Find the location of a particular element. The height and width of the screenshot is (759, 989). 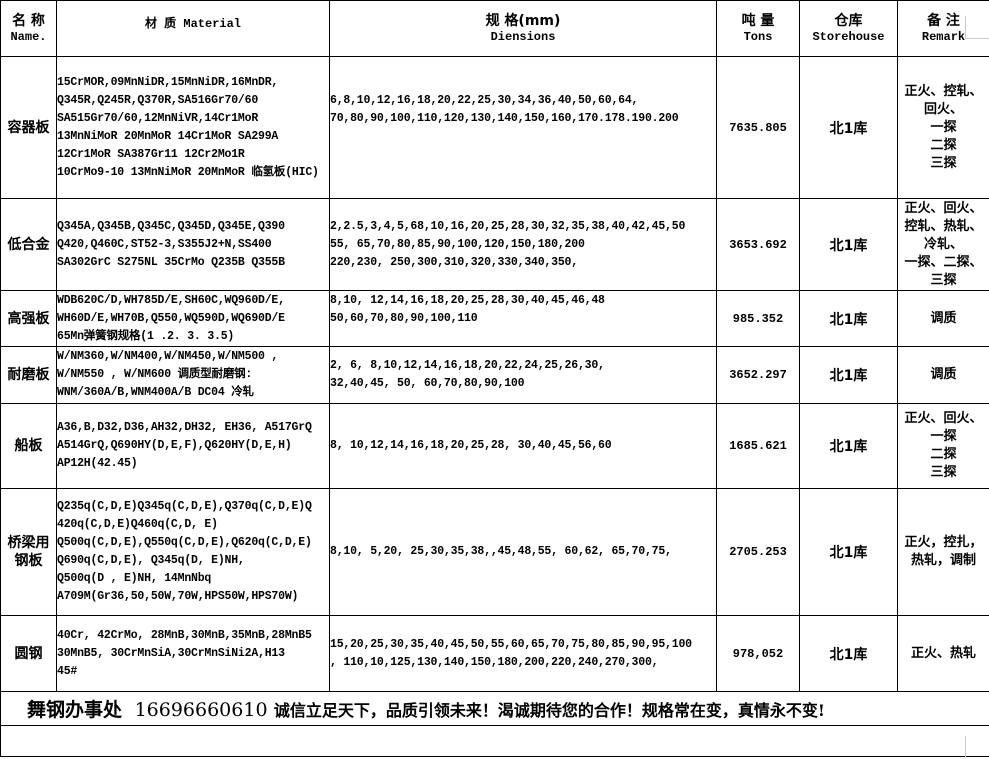

text-line: 15CrMOR,09MnNiDR,15MnNiDR,16MnDR, is located at coordinates (168, 82).